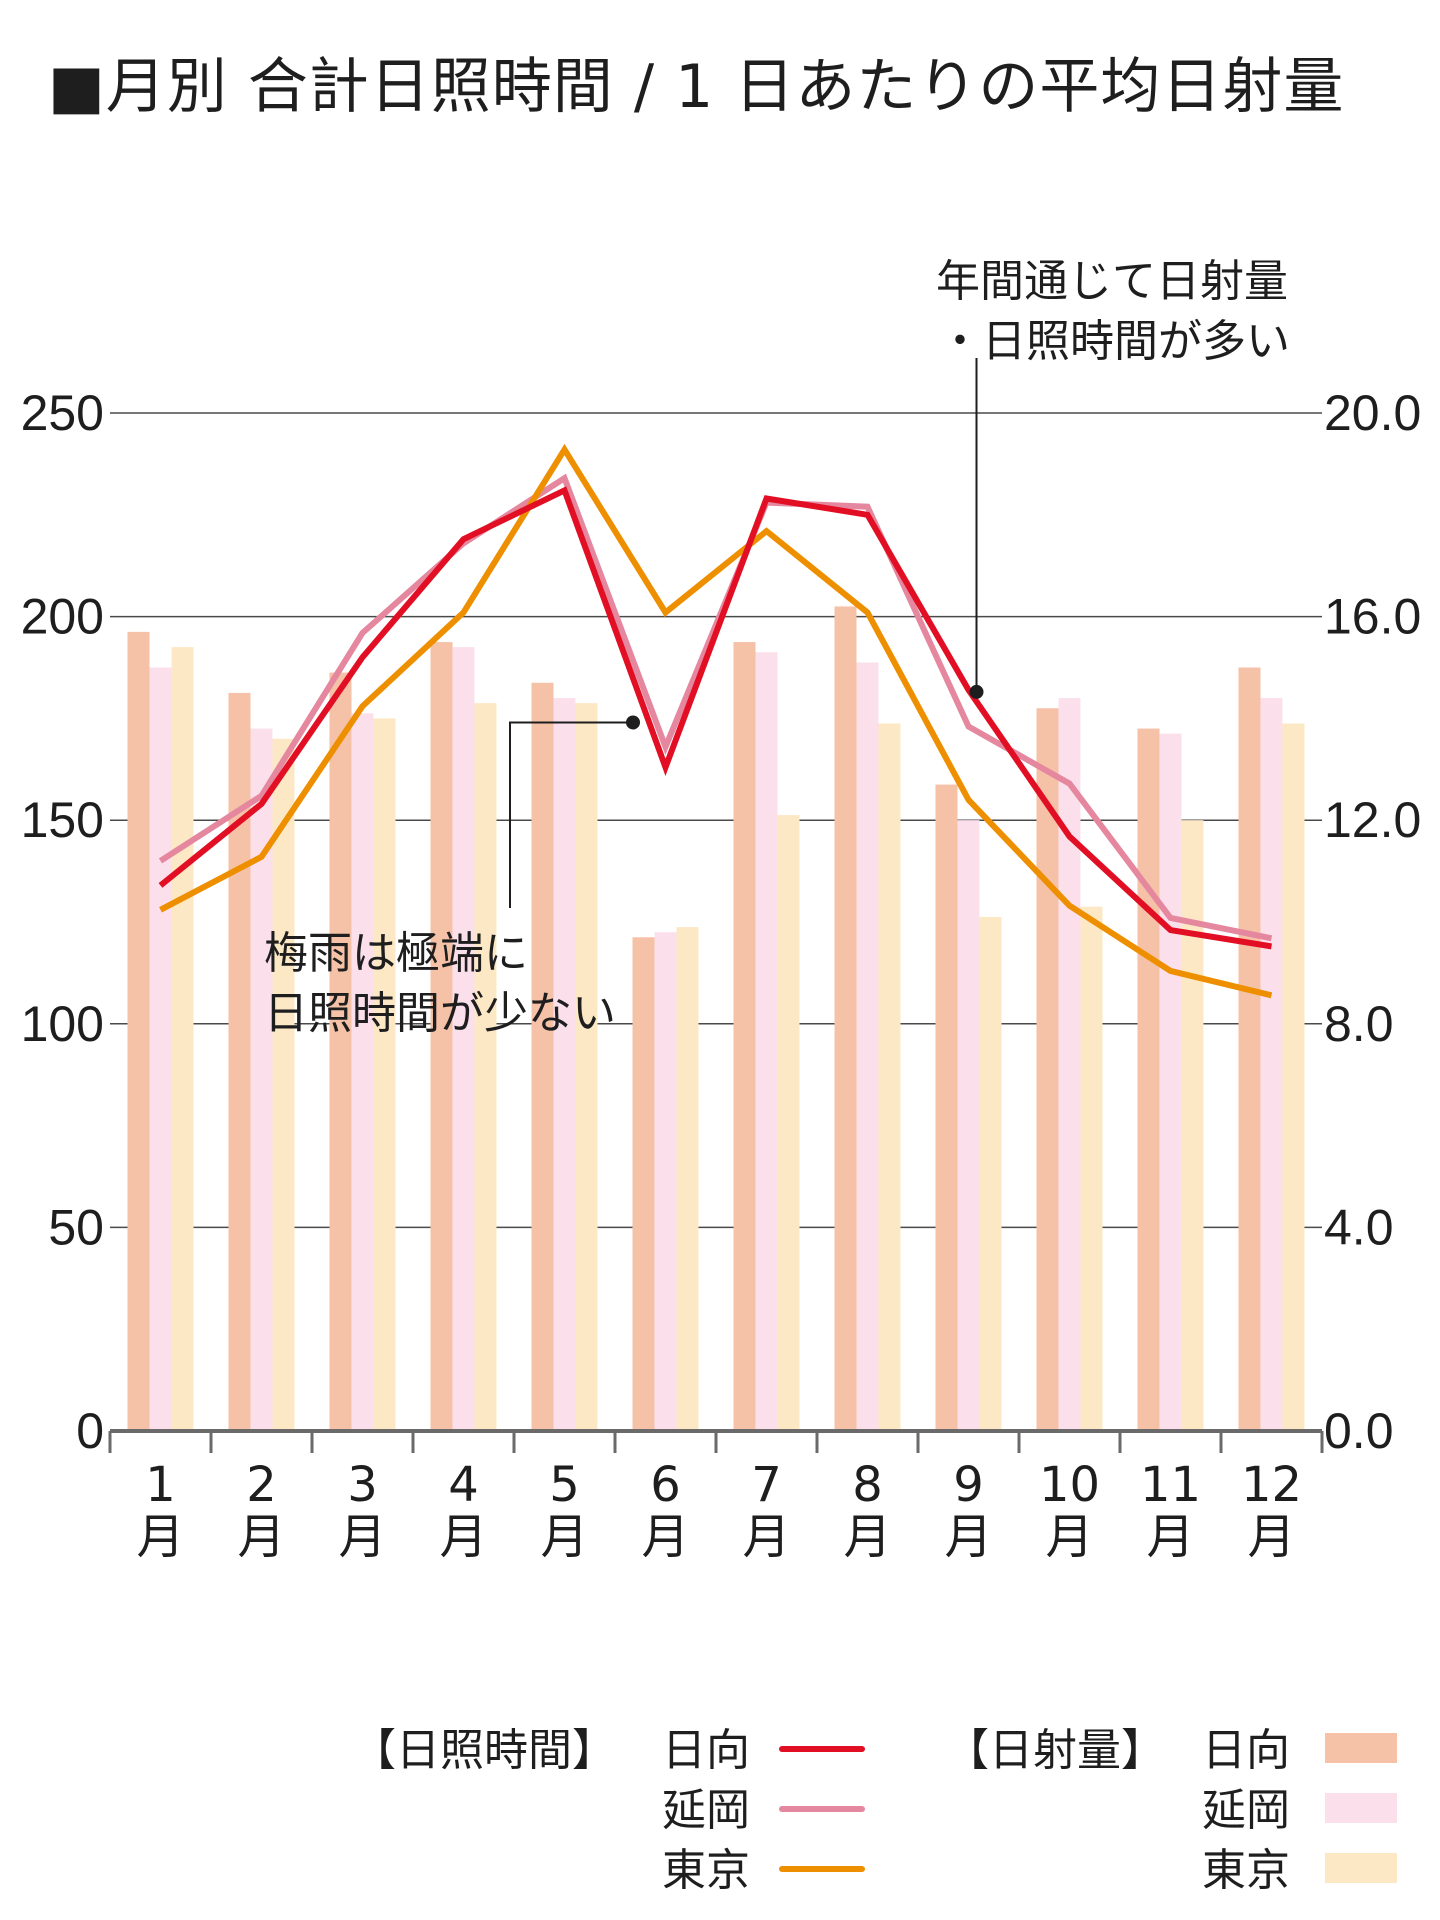 This screenshot has width=1440, height=1920. What do you see at coordinates (485, 1067) in the screenshot?
I see `bar-東京-4月` at bounding box center [485, 1067].